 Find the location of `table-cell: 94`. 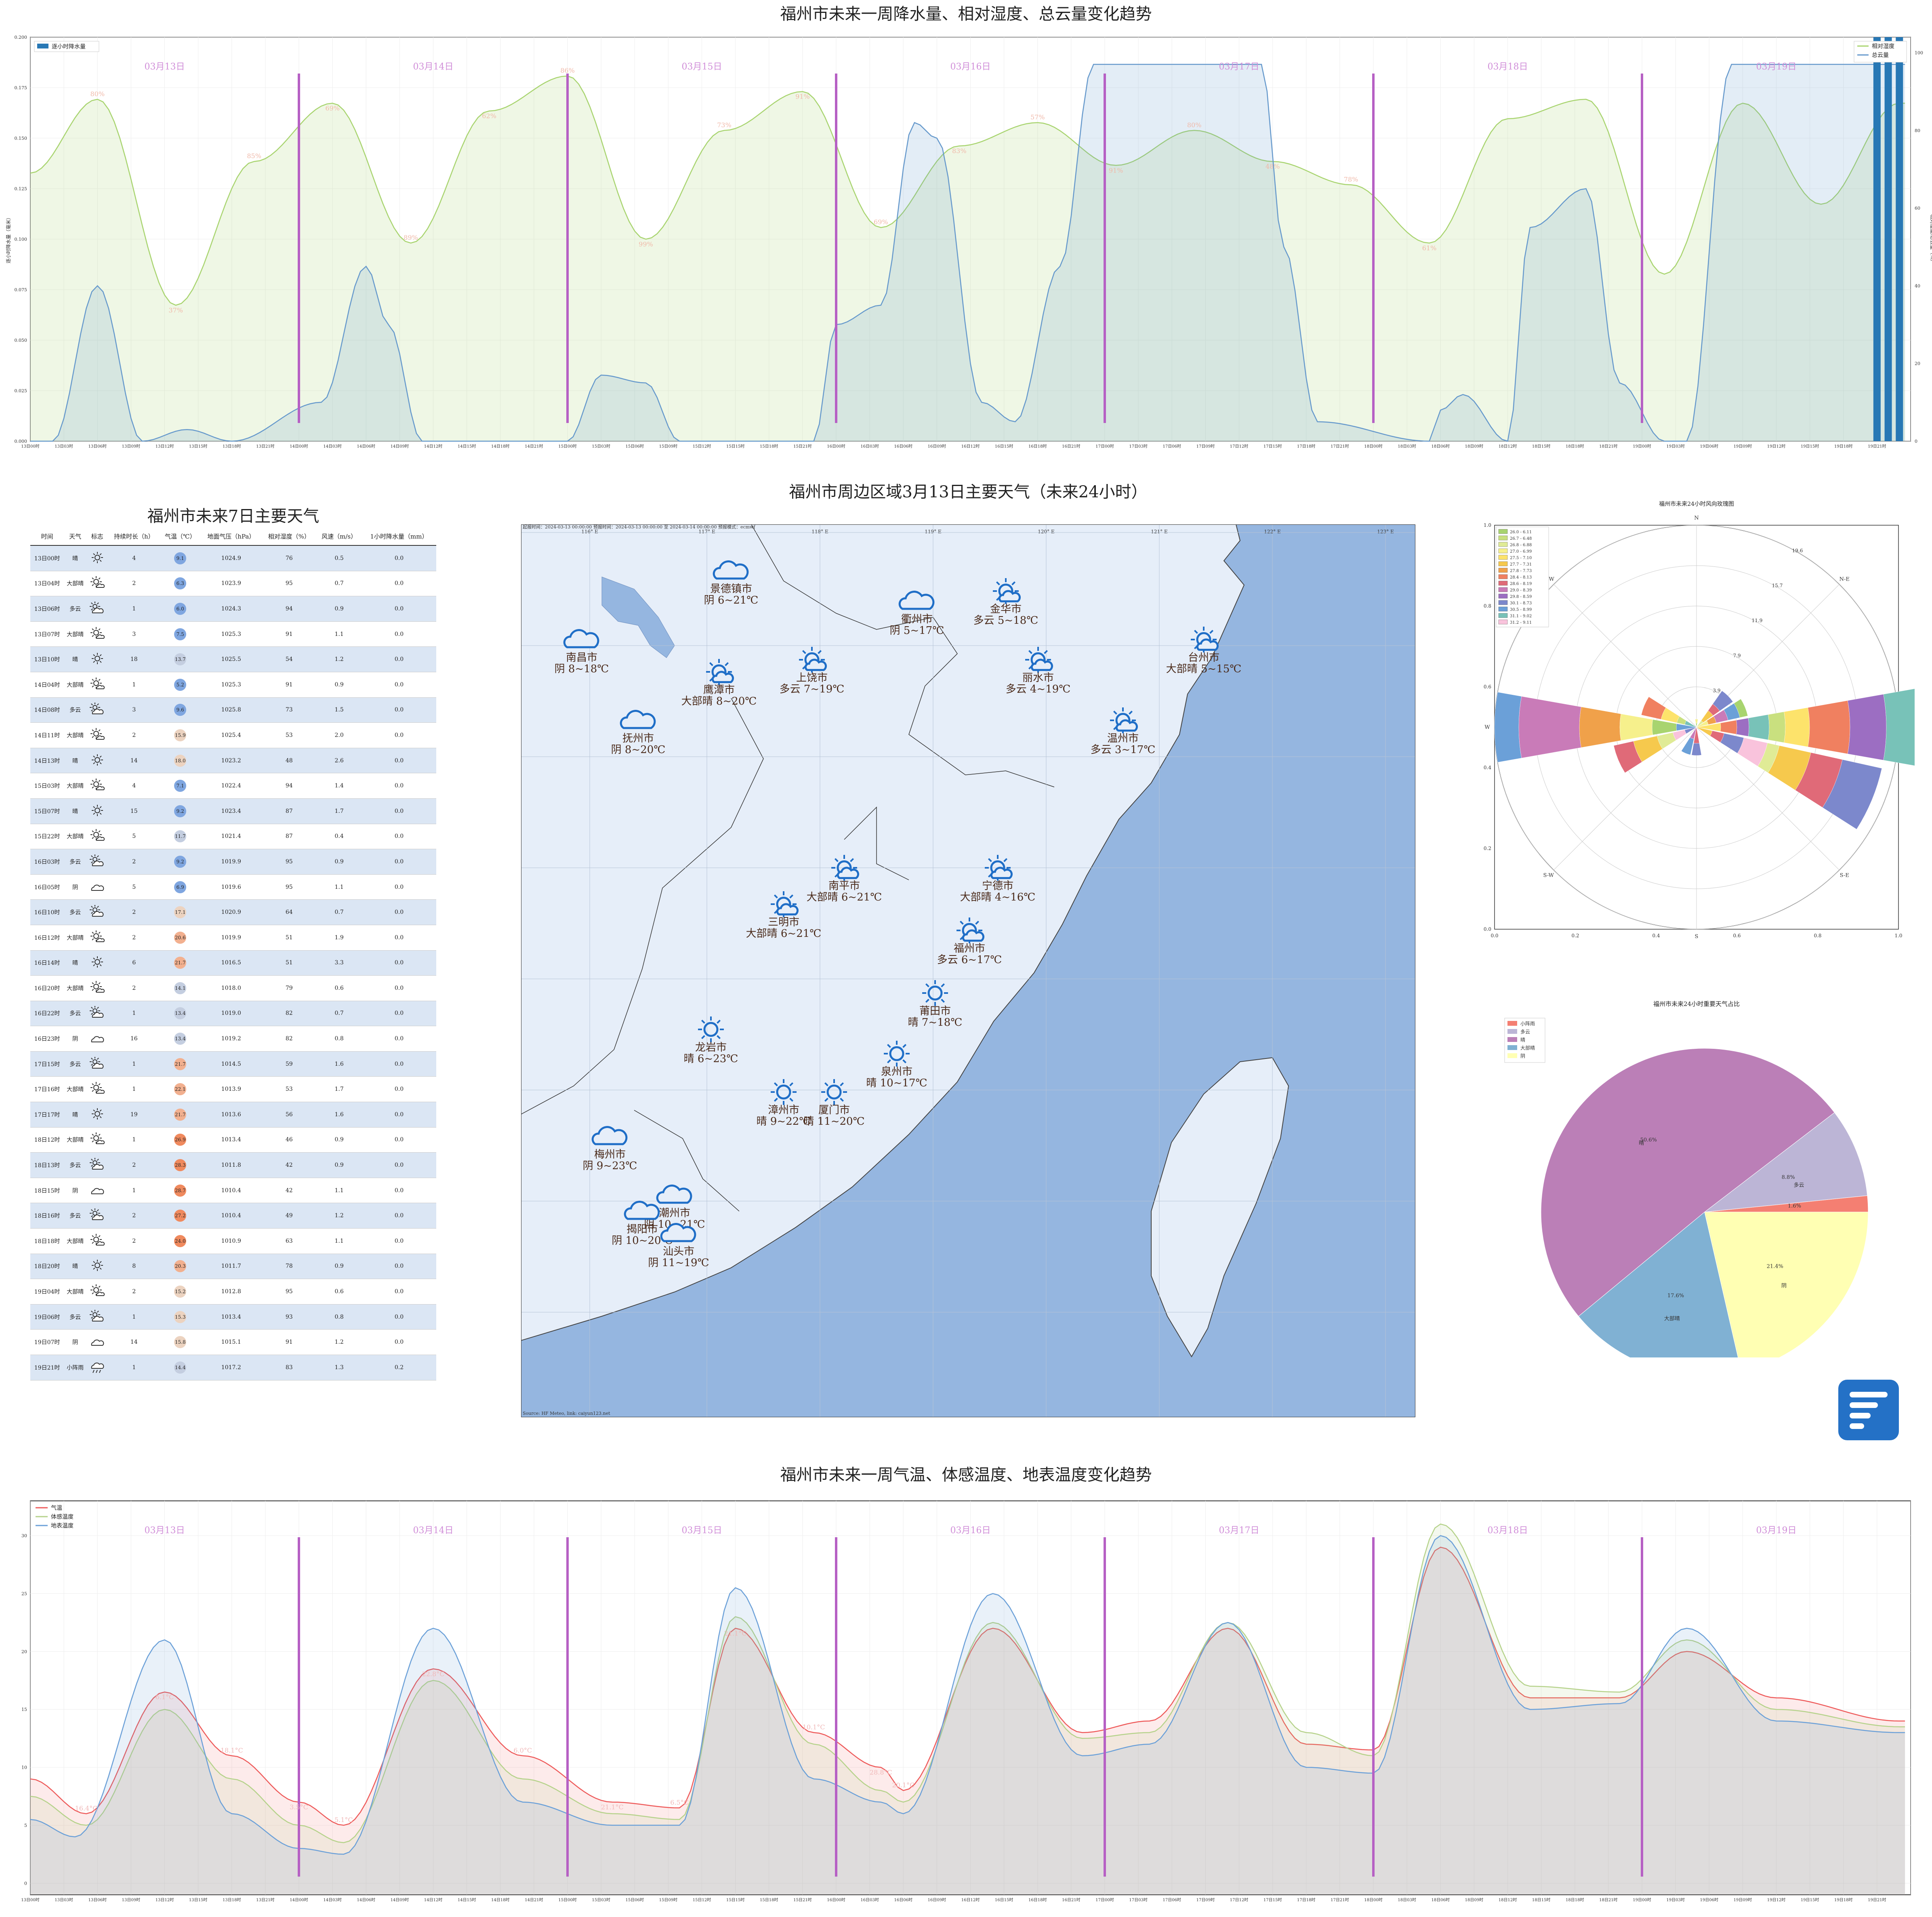

table-cell: 94 is located at coordinates (289, 609).